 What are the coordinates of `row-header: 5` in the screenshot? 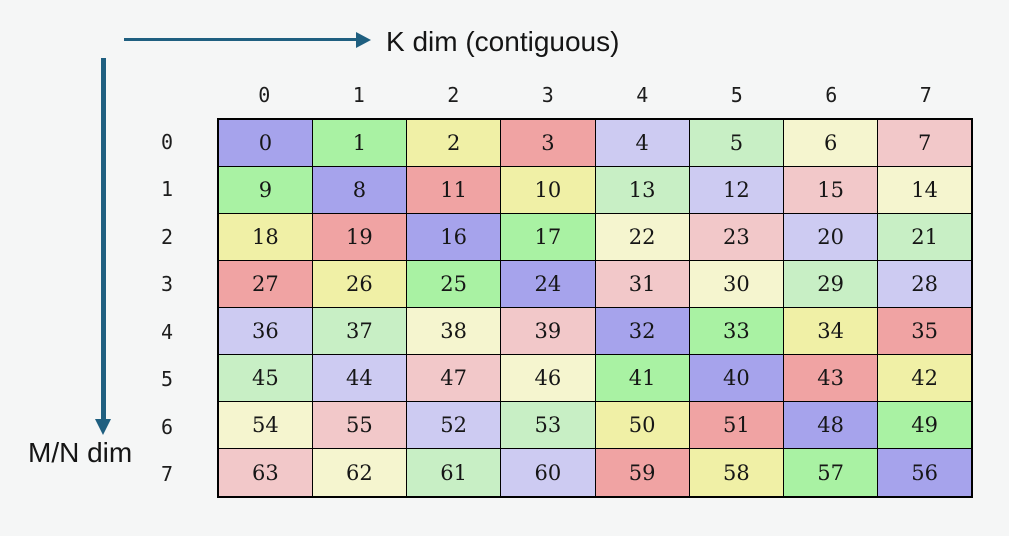 It's located at (167, 379).